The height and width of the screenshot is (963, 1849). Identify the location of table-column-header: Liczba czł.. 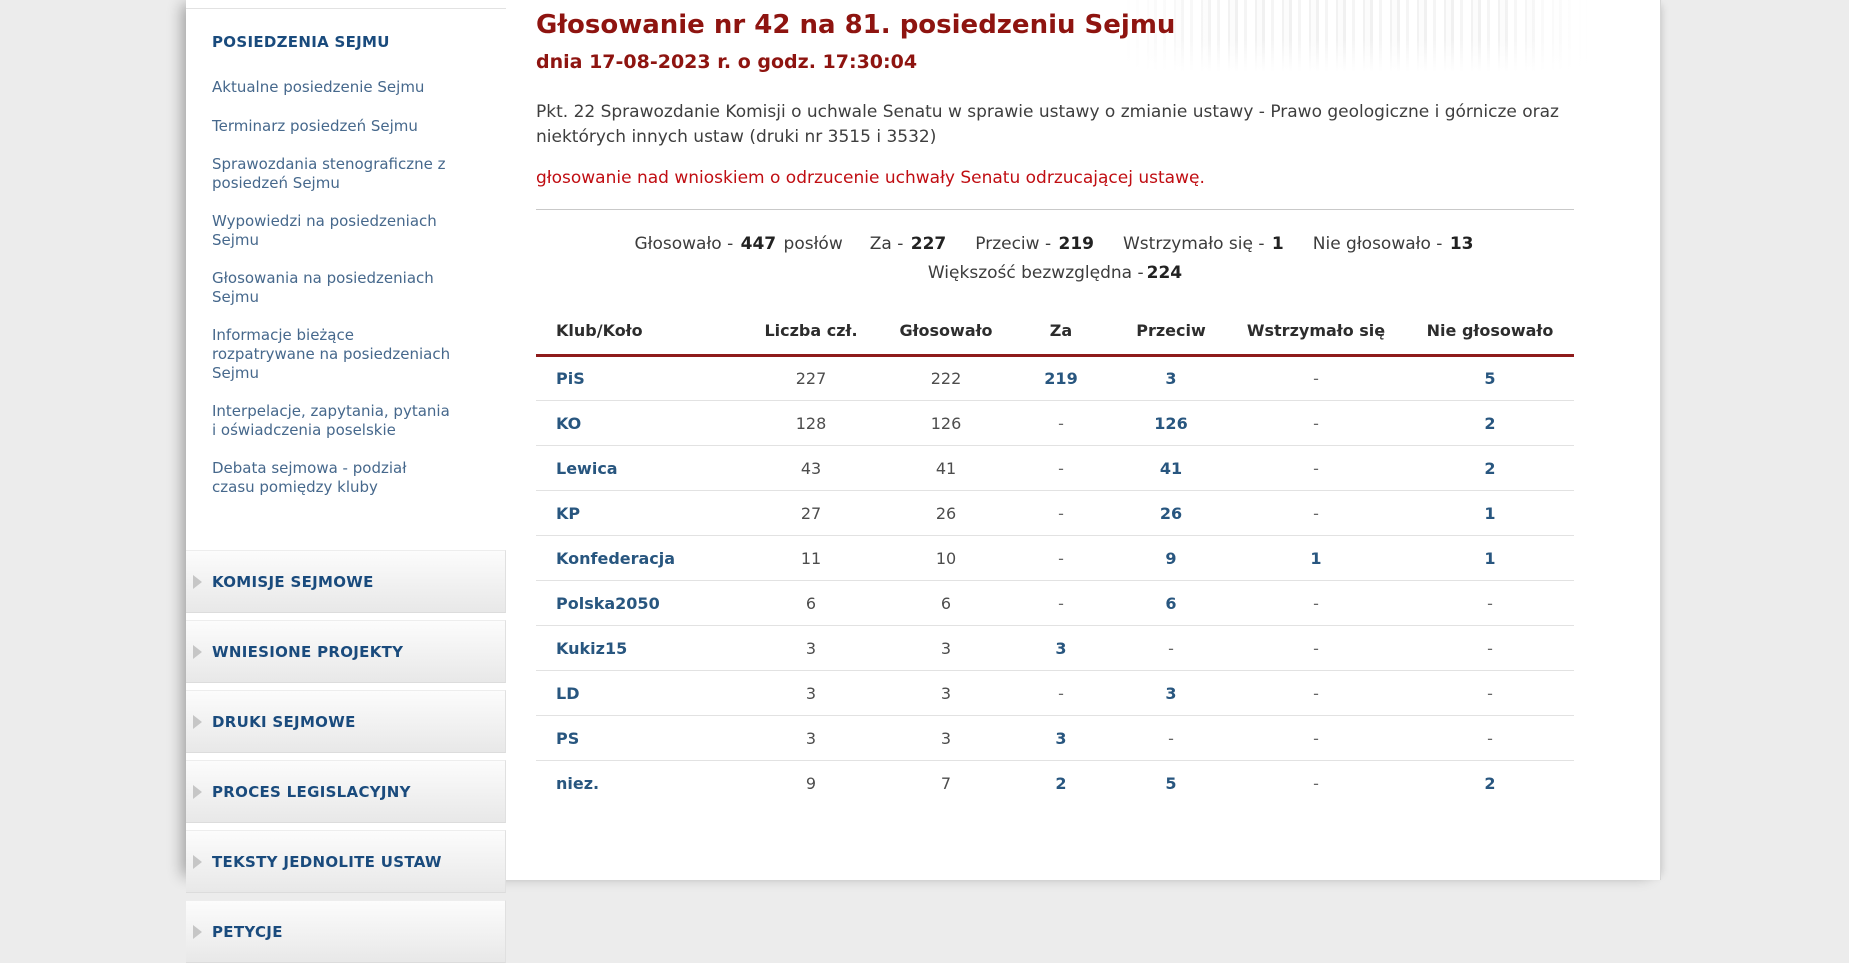
(811, 339).